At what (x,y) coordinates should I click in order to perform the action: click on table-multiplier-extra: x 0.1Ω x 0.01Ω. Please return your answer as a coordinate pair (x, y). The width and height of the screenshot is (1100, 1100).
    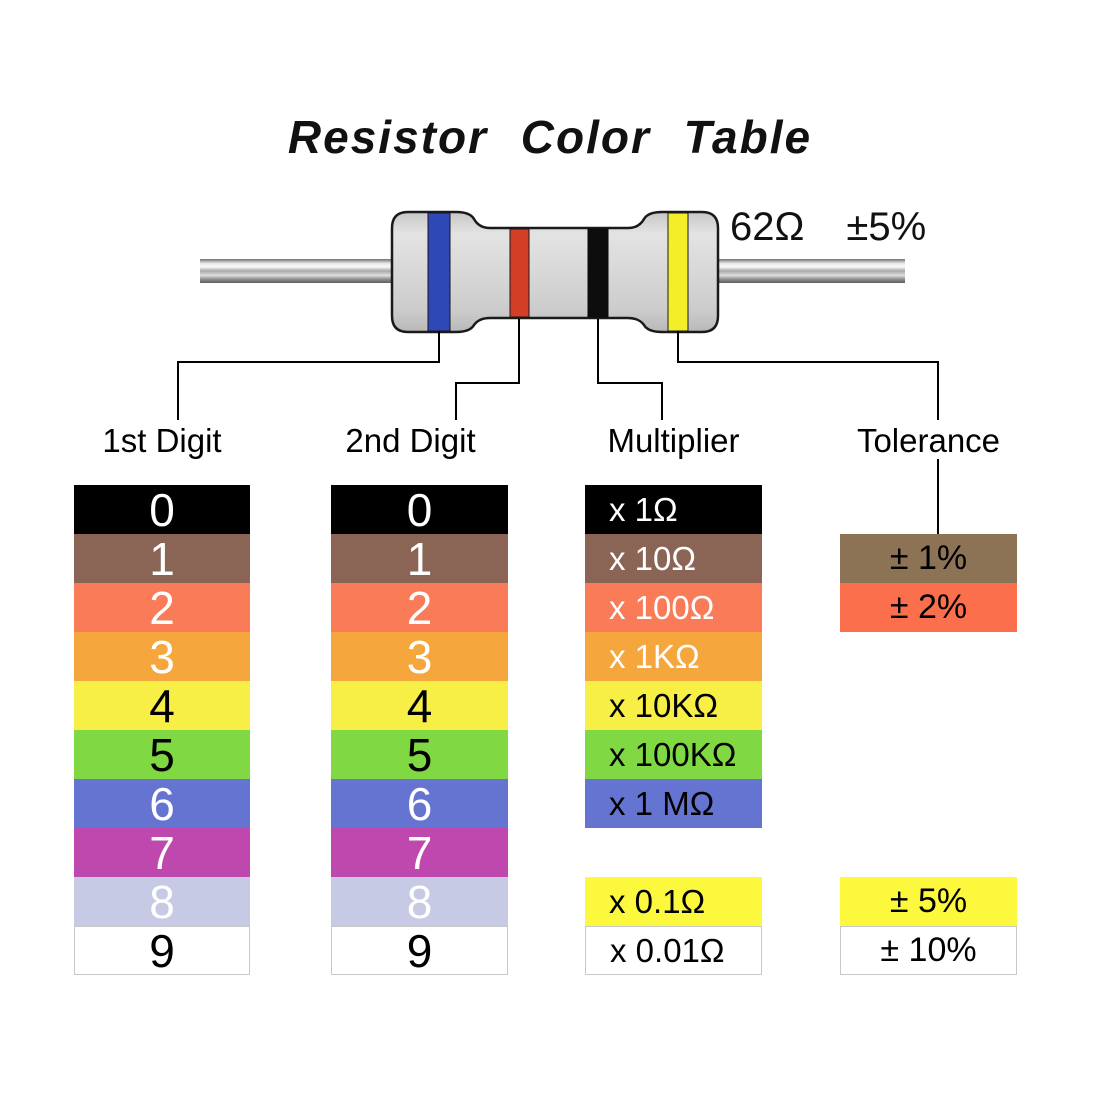
    Looking at the image, I should click on (673, 926).